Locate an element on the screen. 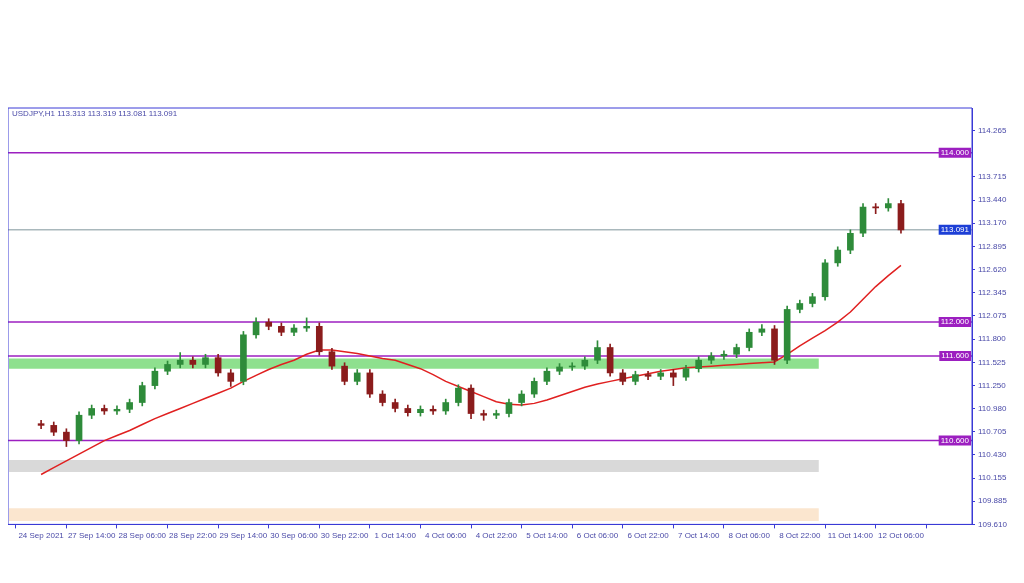 The height and width of the screenshot is (583, 1024). y-tick-label: 110.705 is located at coordinates (992, 431).